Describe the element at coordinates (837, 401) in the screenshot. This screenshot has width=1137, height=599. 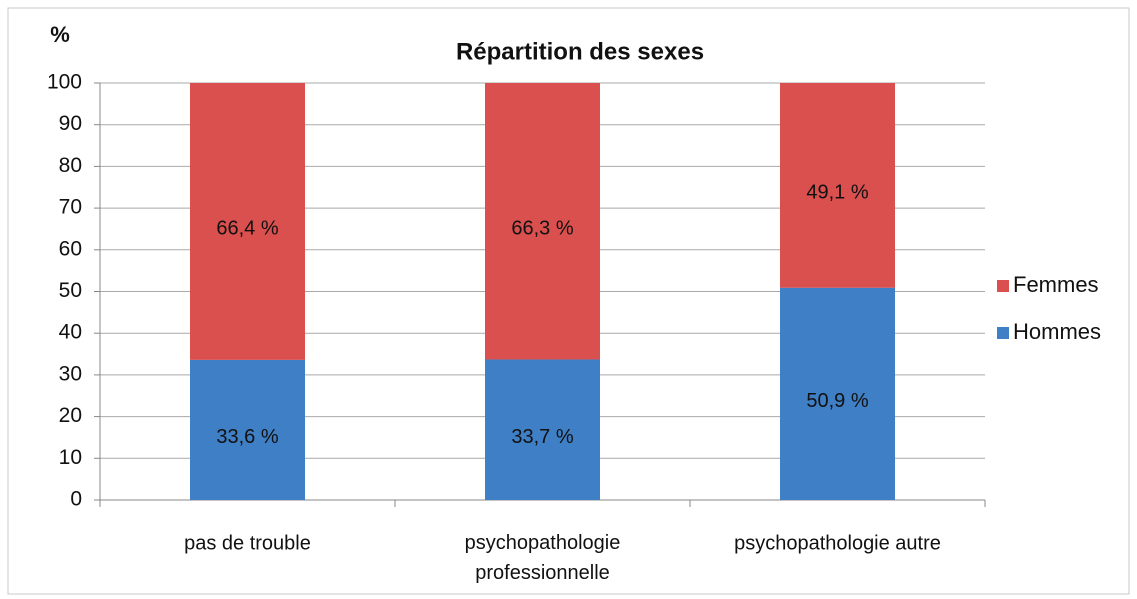
I see `value-label: 50,9 %` at that location.